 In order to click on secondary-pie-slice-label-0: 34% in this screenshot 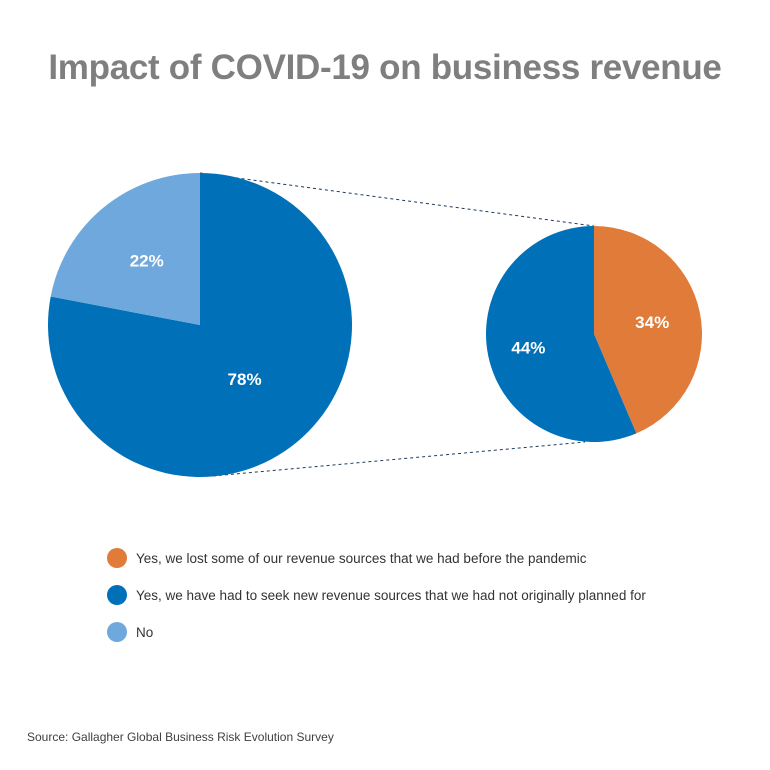, I will do `click(652, 322)`.